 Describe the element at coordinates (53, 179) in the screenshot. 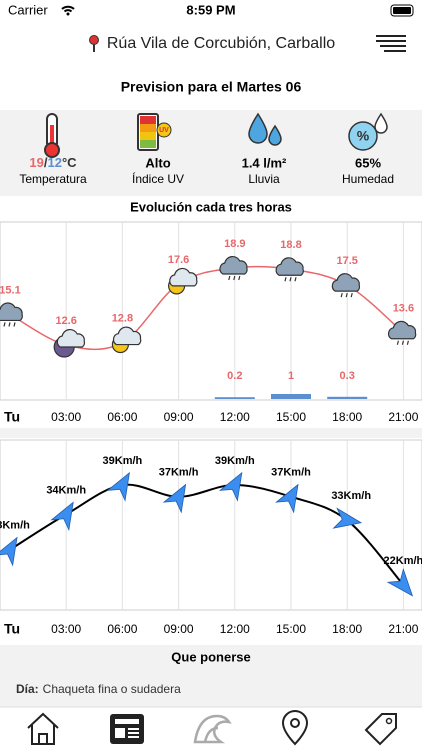

I see `temp-label: Temperatura` at that location.